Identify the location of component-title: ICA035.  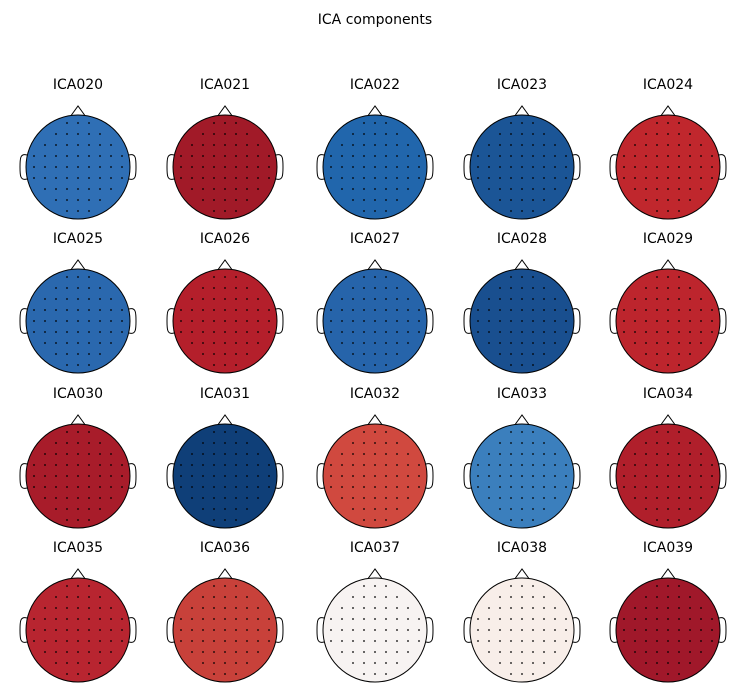
(78, 548).